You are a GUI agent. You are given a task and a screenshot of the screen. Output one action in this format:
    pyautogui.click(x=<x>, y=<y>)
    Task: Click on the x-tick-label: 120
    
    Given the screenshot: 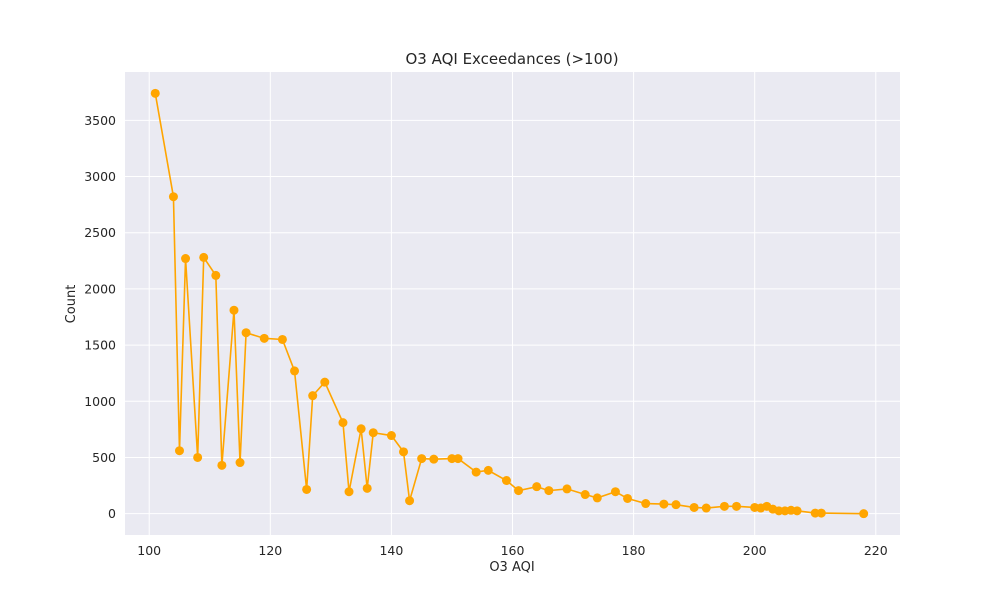 What is the action you would take?
    pyautogui.click(x=270, y=550)
    